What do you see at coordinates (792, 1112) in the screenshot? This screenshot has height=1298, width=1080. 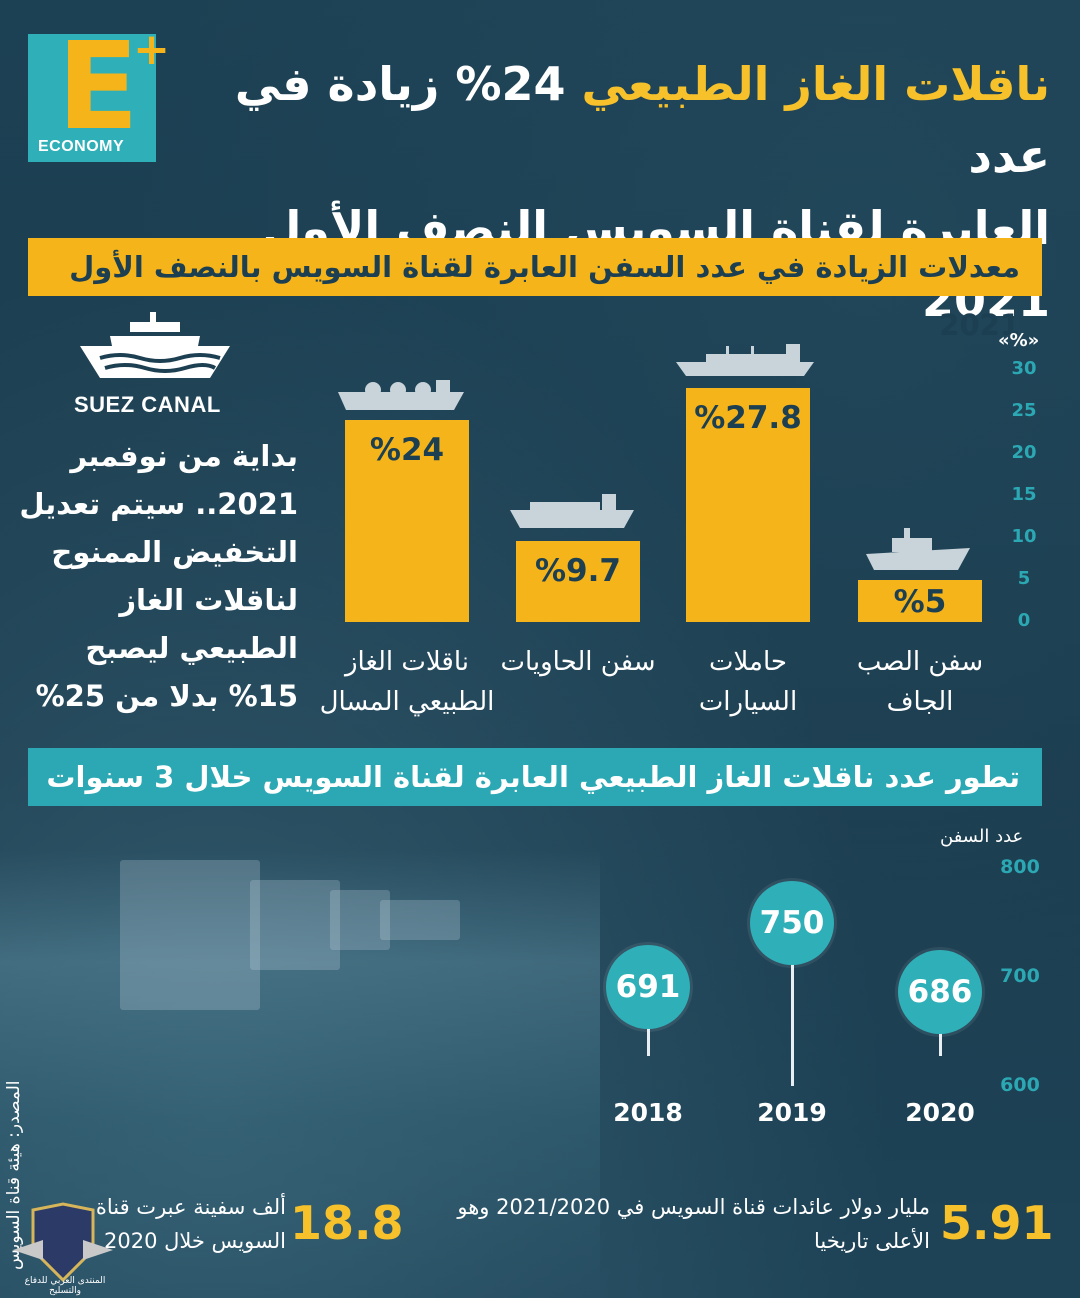 I see `year-label-1: 2019` at bounding box center [792, 1112].